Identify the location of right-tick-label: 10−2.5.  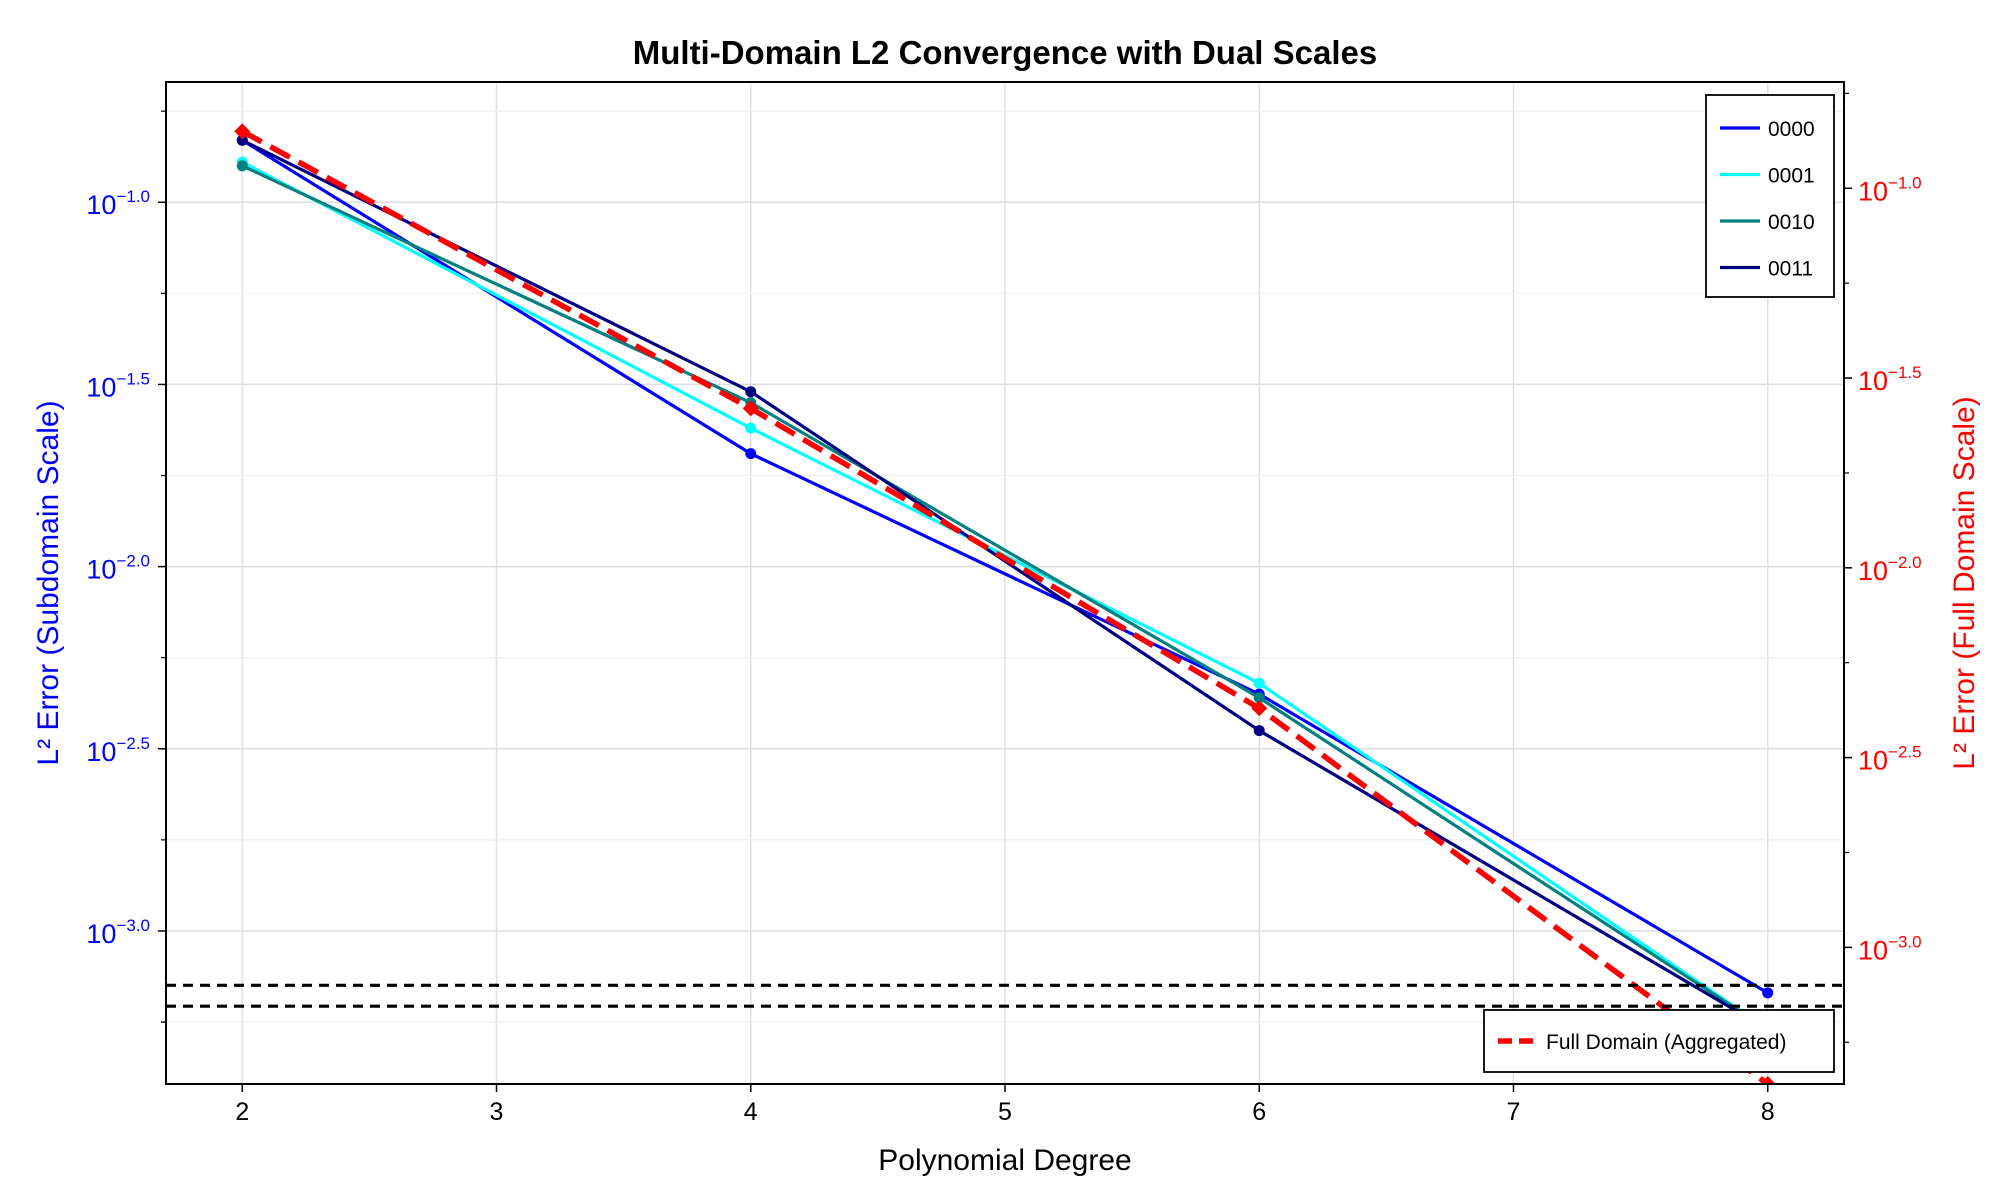
(1890, 759).